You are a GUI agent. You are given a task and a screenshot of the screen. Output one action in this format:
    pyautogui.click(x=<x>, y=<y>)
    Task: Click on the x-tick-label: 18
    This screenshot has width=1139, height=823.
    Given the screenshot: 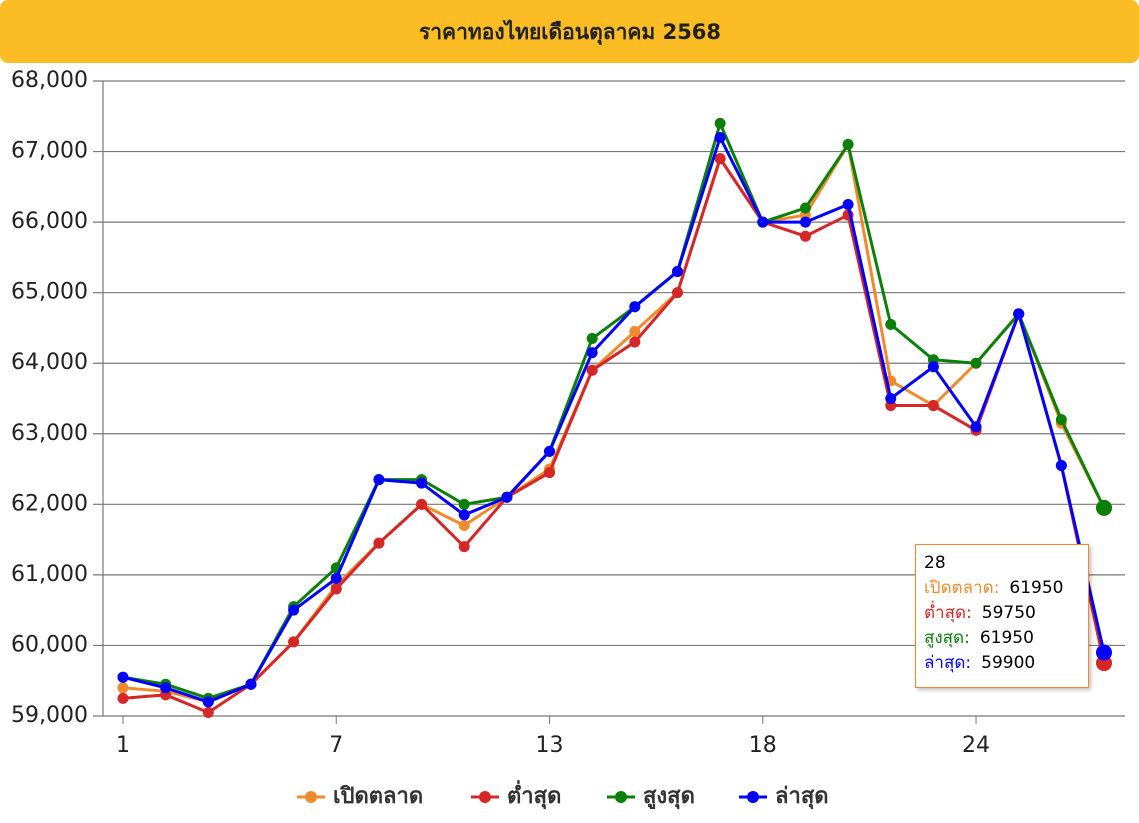 What is the action you would take?
    pyautogui.click(x=763, y=745)
    